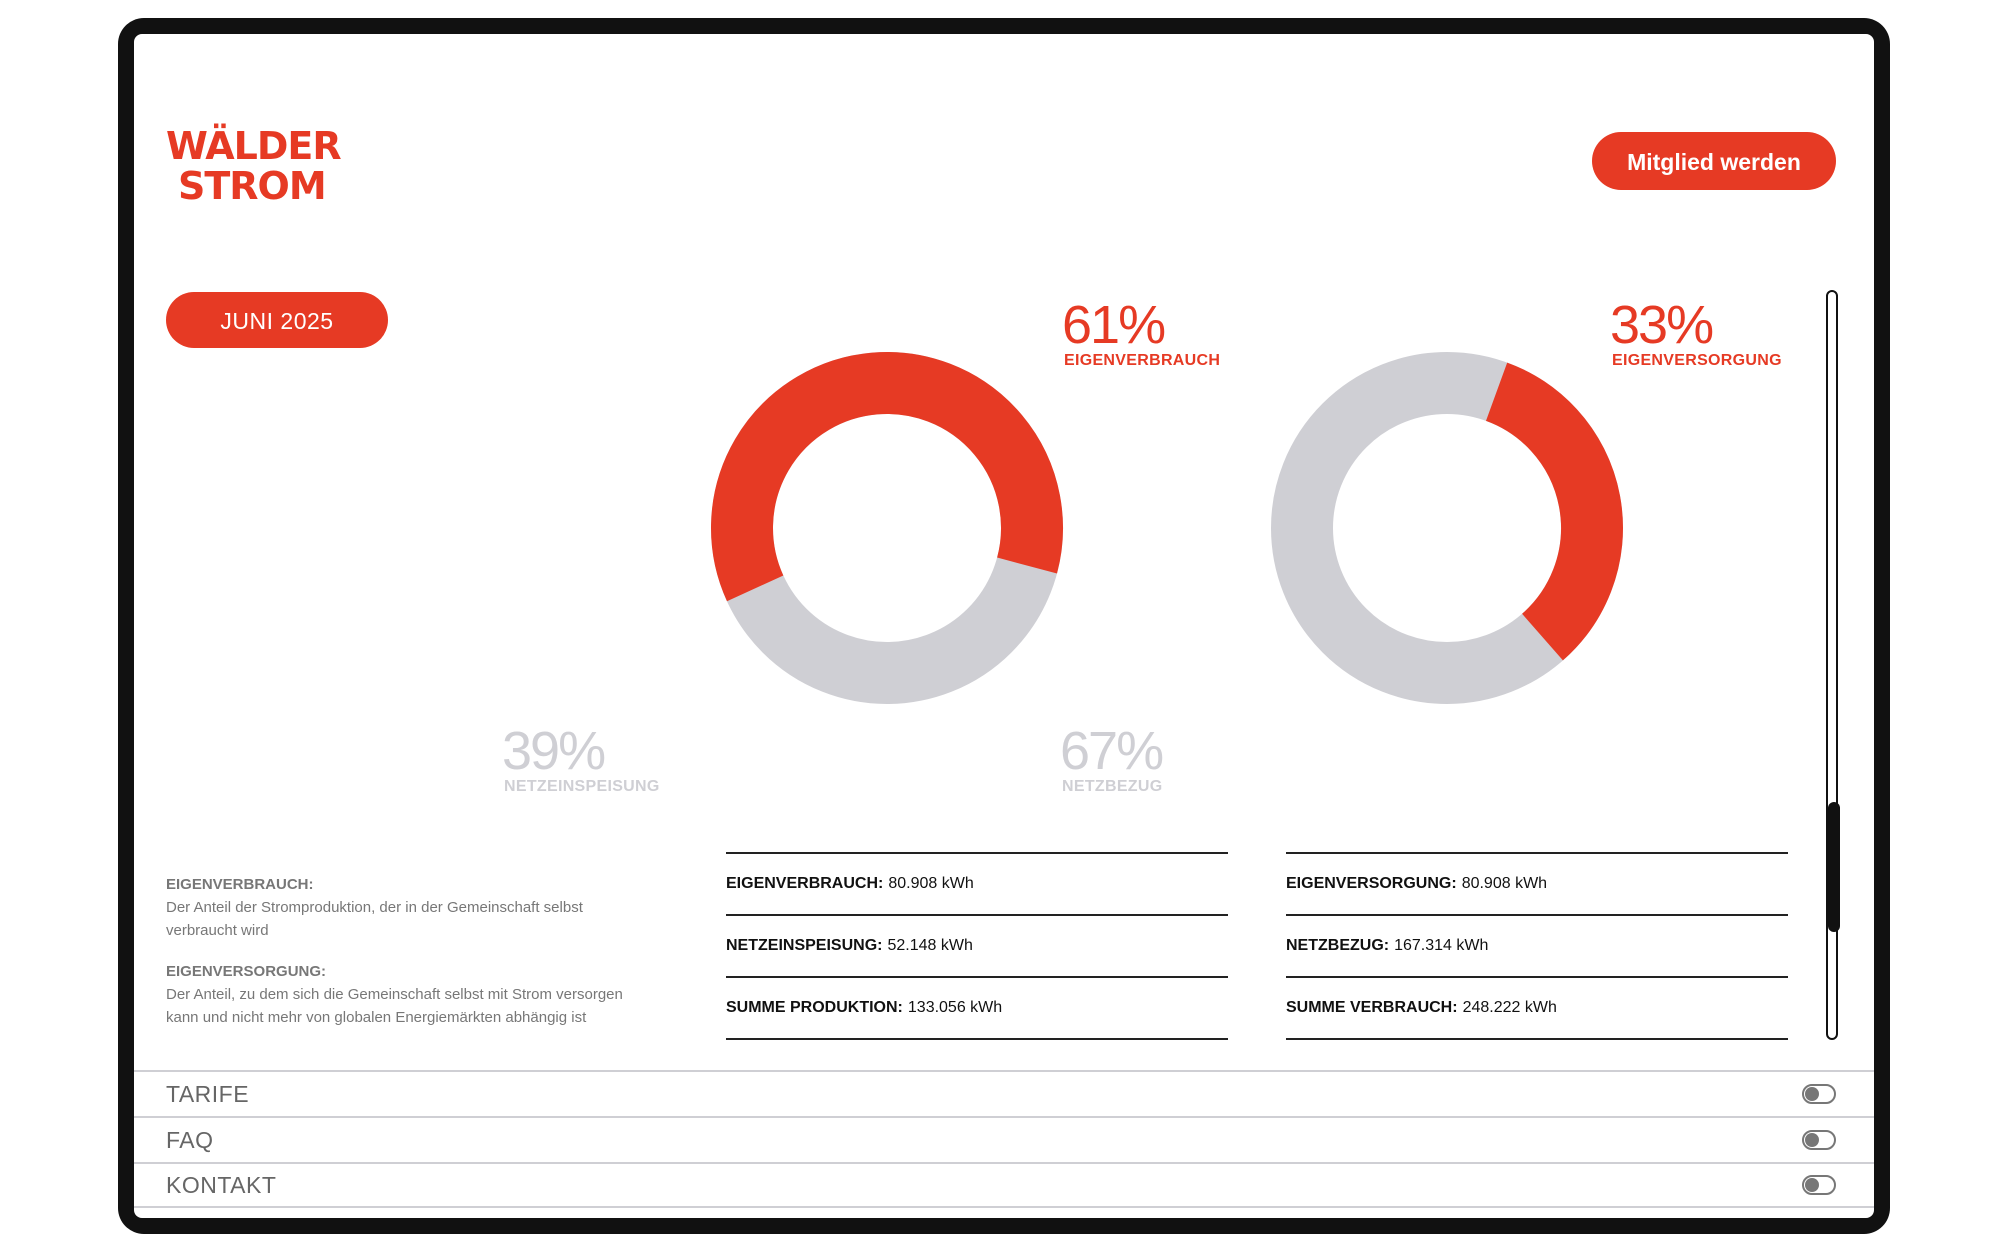  I want to click on stats-label: SUMME VERBRAUCH:, so click(1372, 1007).